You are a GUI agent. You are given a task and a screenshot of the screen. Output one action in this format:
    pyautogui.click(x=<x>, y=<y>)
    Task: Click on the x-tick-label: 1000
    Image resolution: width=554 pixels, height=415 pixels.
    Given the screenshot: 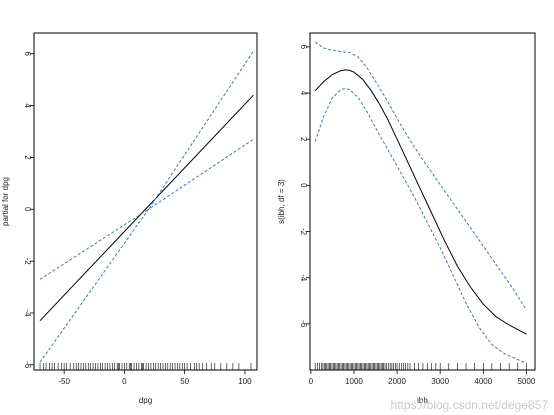 What is the action you would take?
    pyautogui.click(x=354, y=381)
    